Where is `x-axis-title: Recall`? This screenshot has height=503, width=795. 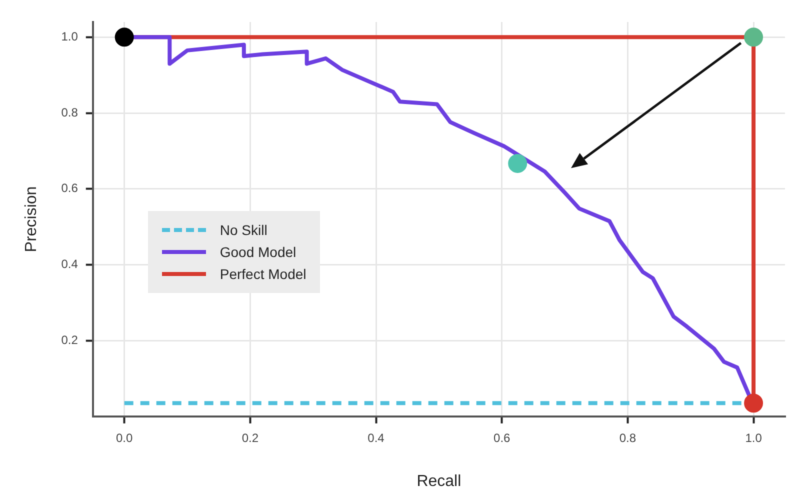
x-axis-title: Recall is located at coordinates (439, 481).